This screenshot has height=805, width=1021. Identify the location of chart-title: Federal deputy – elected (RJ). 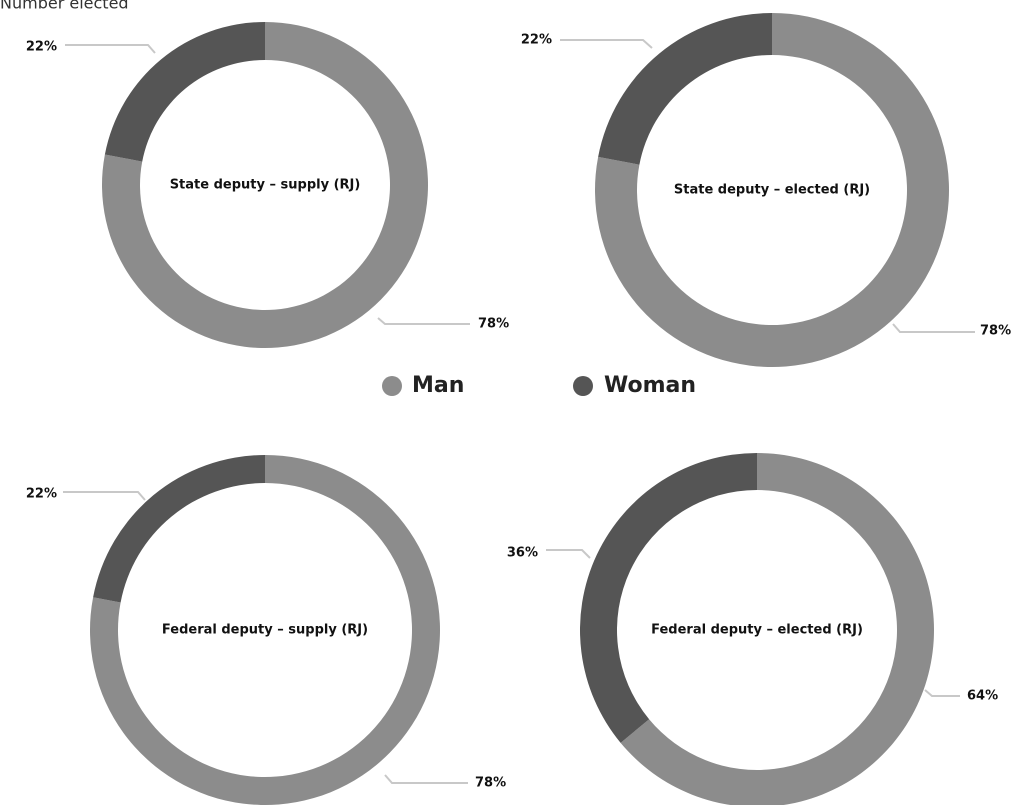
(757, 630).